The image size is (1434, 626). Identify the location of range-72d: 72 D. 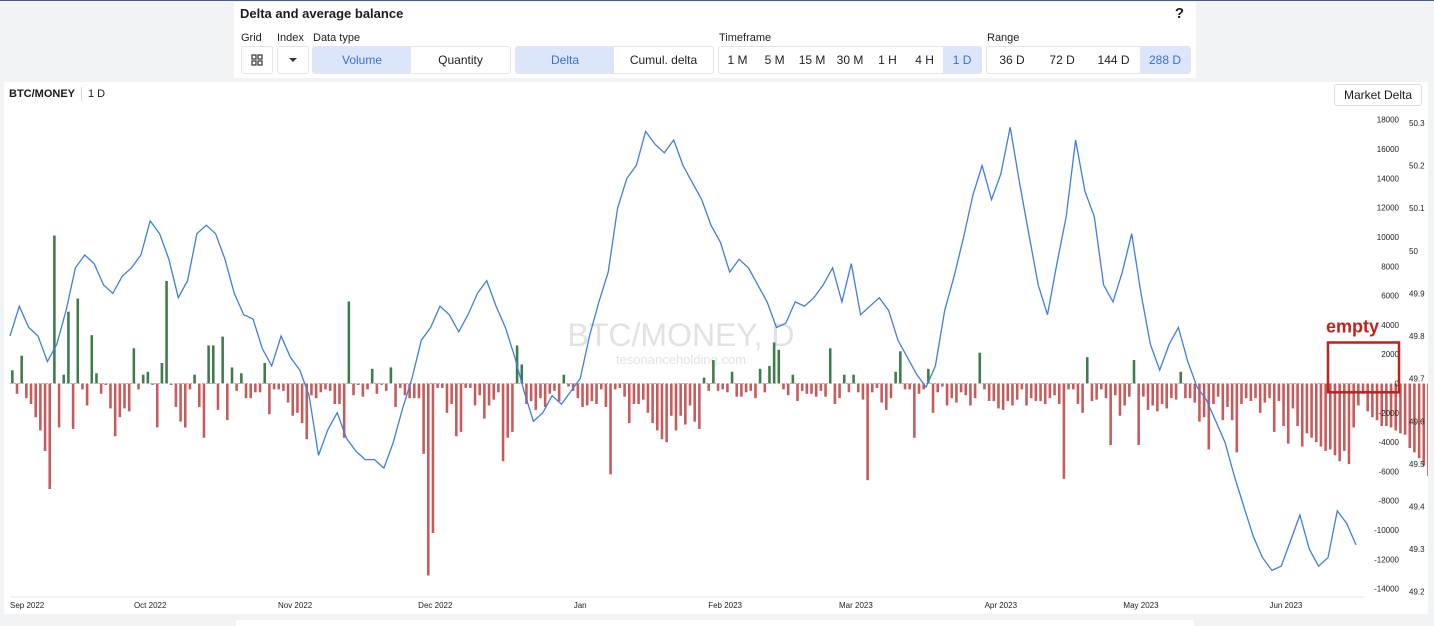
(1062, 60).